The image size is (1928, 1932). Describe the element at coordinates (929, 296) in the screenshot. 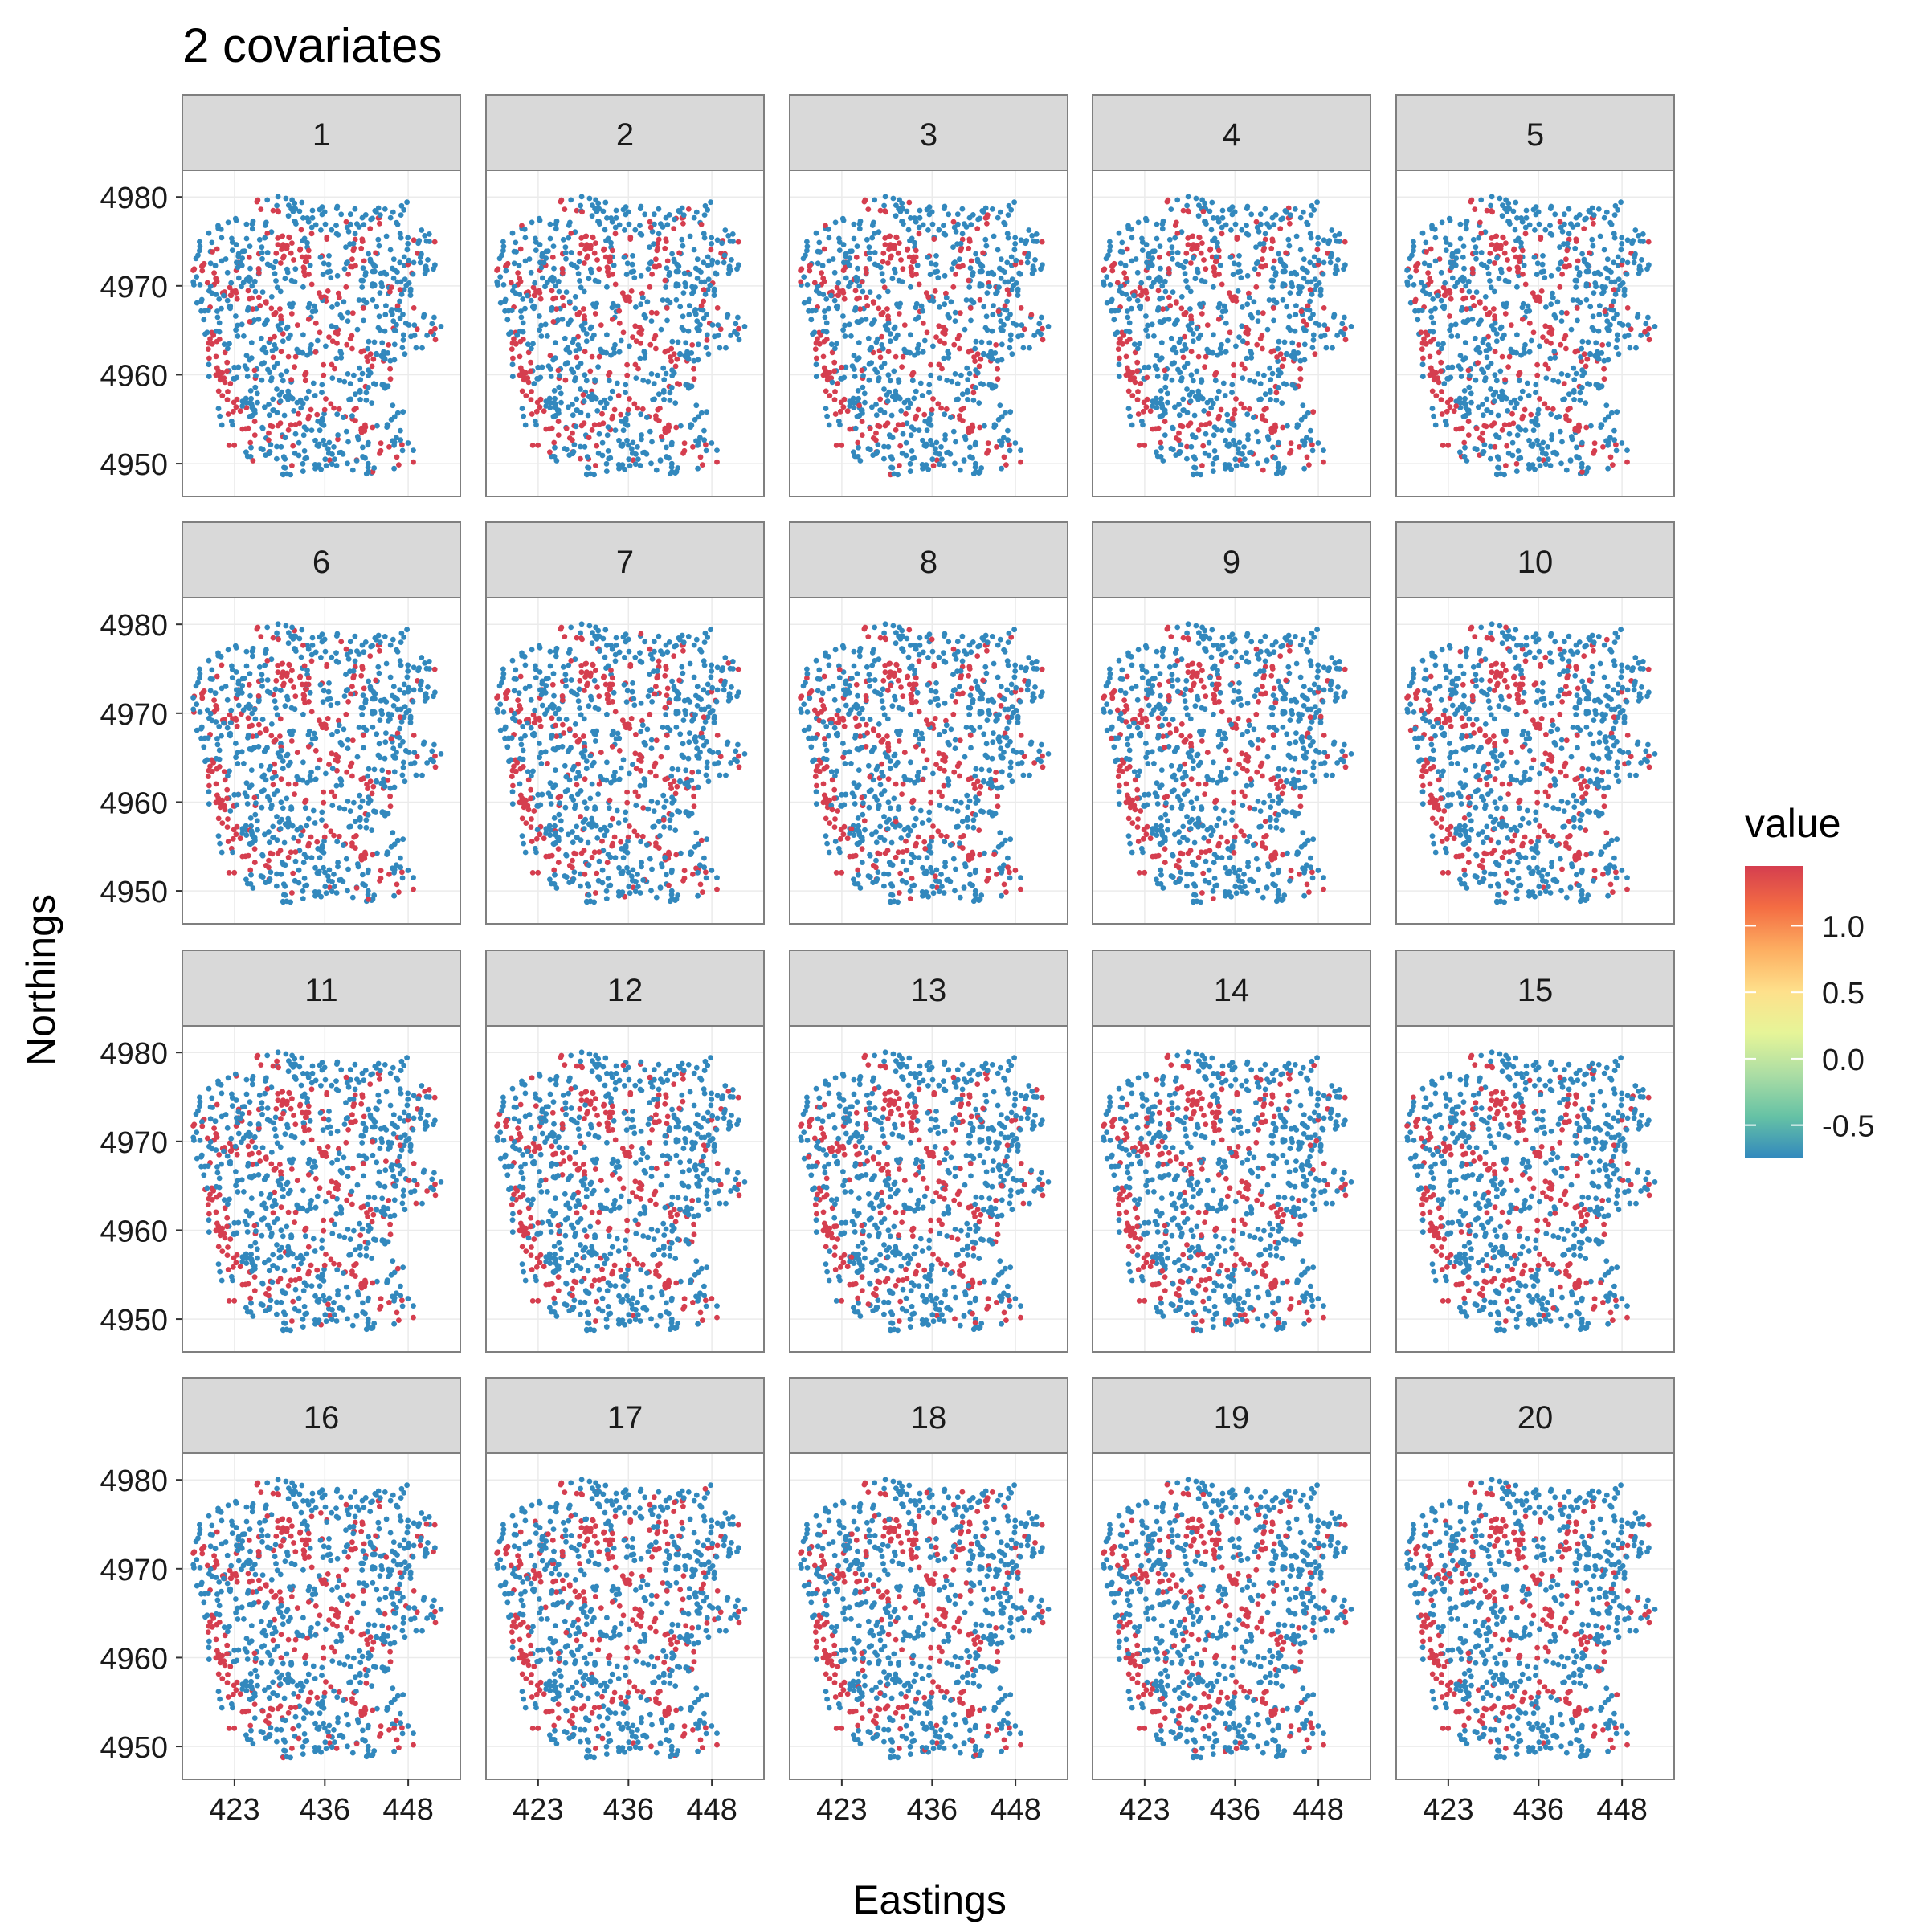

I see `facet-panel: 3` at that location.